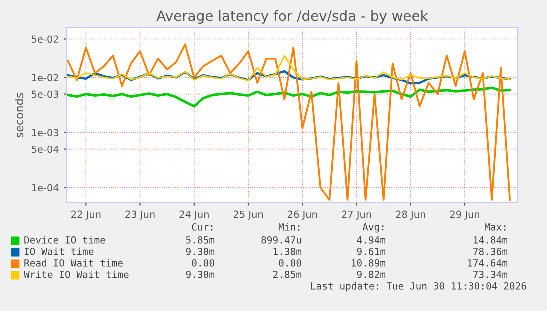 The height and width of the screenshot is (311, 547). What do you see at coordinates (45, 150) in the screenshot?
I see `y-tick-label: 5e-04` at bounding box center [45, 150].